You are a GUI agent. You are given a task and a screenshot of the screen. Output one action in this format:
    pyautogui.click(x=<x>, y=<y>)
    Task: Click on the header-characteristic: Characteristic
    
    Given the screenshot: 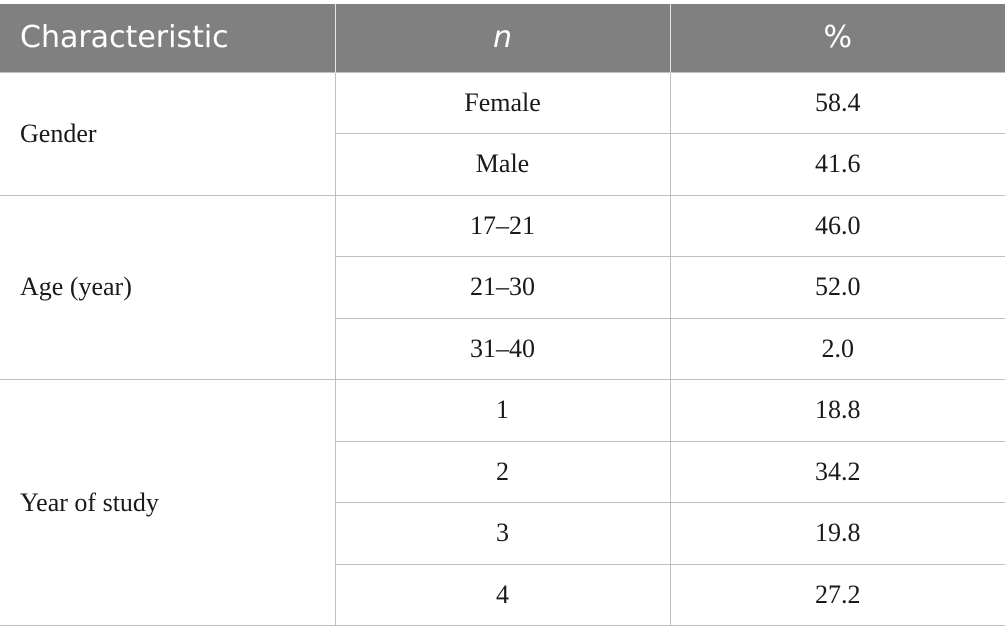 What is the action you would take?
    pyautogui.click(x=167, y=38)
    